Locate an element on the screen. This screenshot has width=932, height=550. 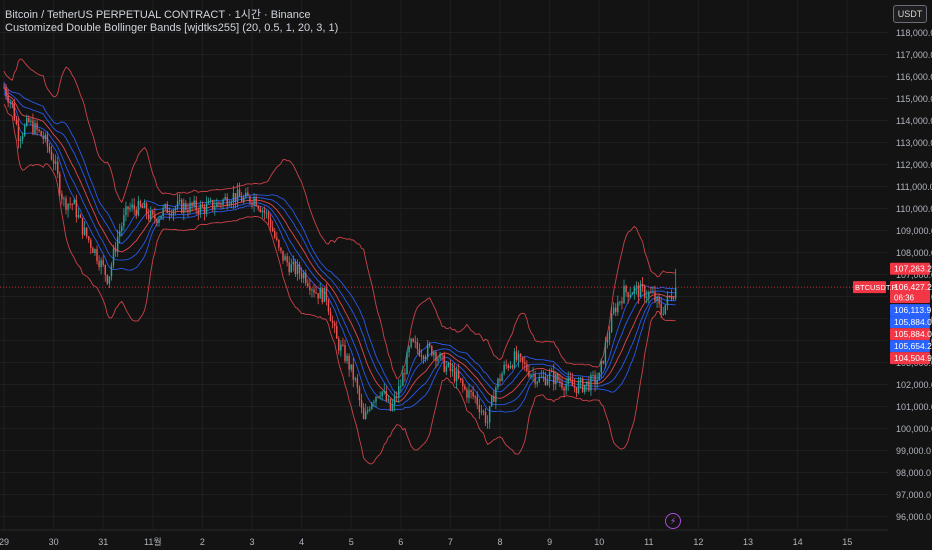
time-tick-label: 30 is located at coordinates (54, 542).